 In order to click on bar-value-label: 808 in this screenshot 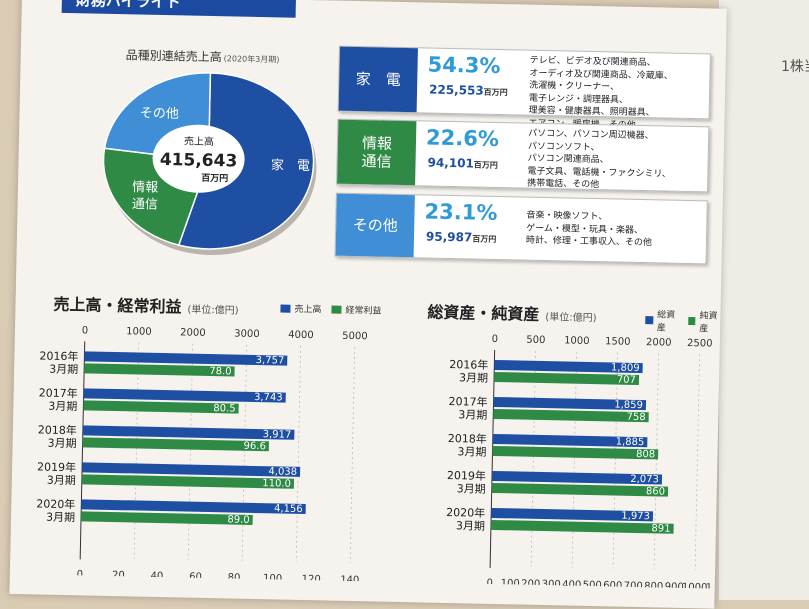, I will do `click(645, 454)`.